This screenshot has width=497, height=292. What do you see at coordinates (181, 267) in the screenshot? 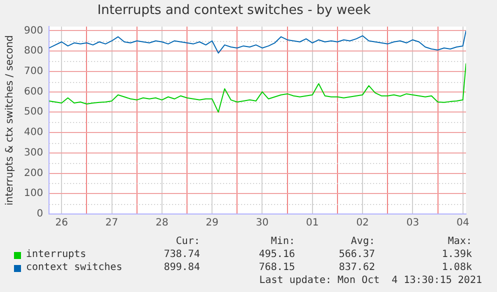
I see `text: 899.84` at bounding box center [181, 267].